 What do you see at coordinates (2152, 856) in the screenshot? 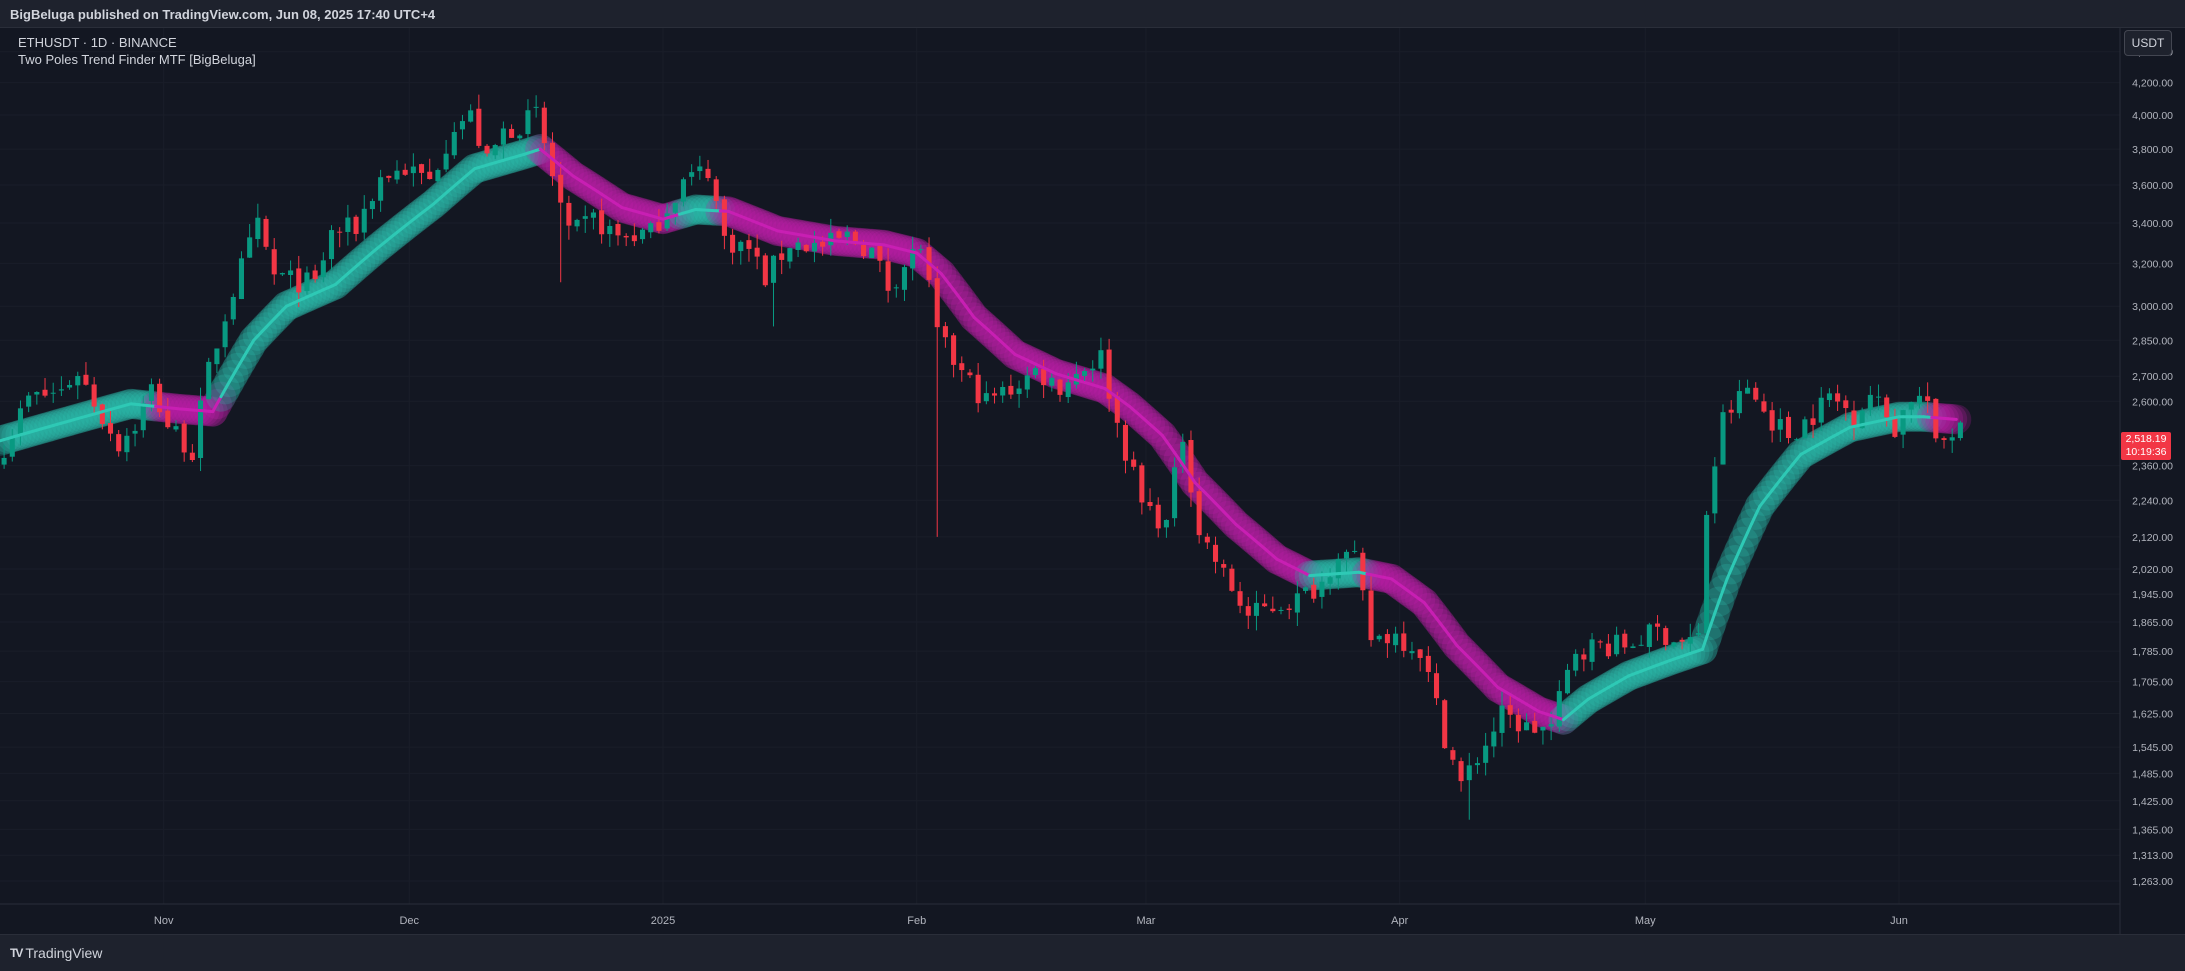
I see `price-tick-label: 1,313.00` at bounding box center [2152, 856].